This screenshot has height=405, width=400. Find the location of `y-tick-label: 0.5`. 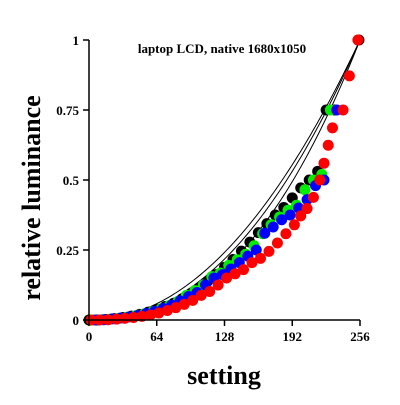

y-tick-label: 0.5 is located at coordinates (71, 180).